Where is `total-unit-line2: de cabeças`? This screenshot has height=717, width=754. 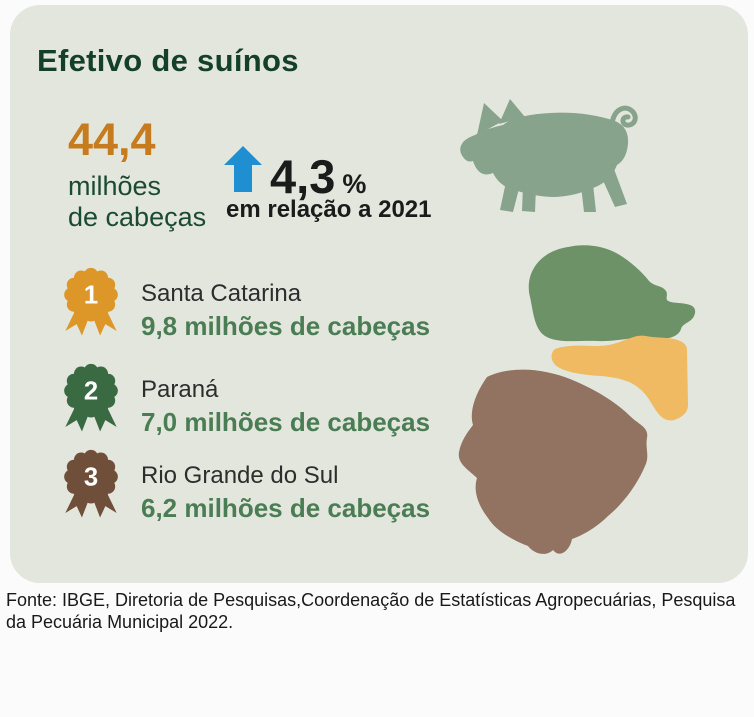 total-unit-line2: de cabeças is located at coordinates (137, 217).